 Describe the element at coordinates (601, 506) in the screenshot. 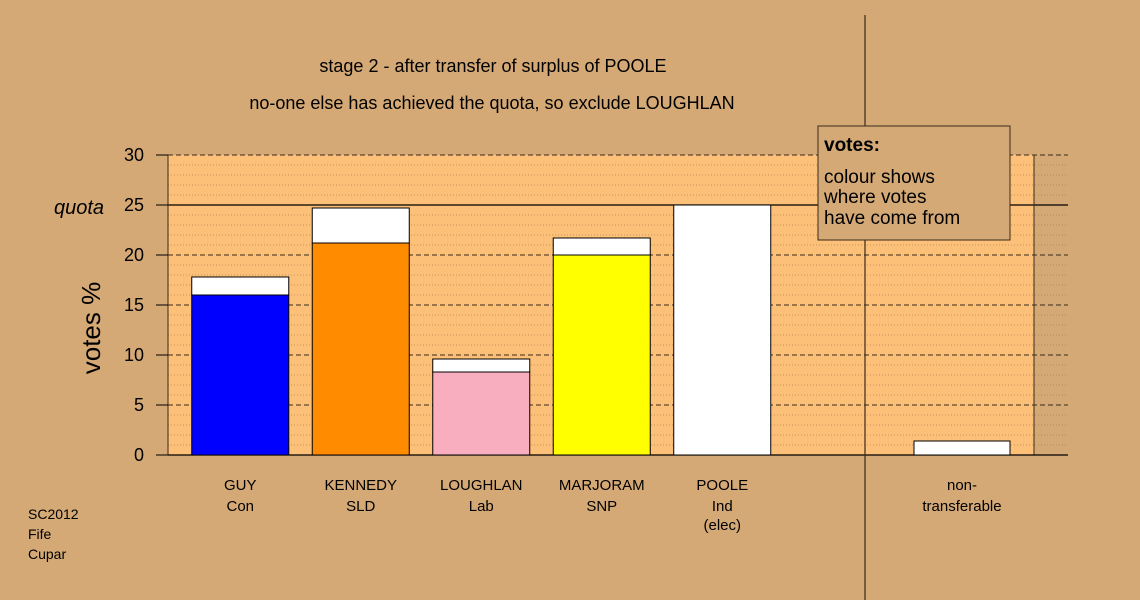

I see `category-label-party: SNP` at that location.